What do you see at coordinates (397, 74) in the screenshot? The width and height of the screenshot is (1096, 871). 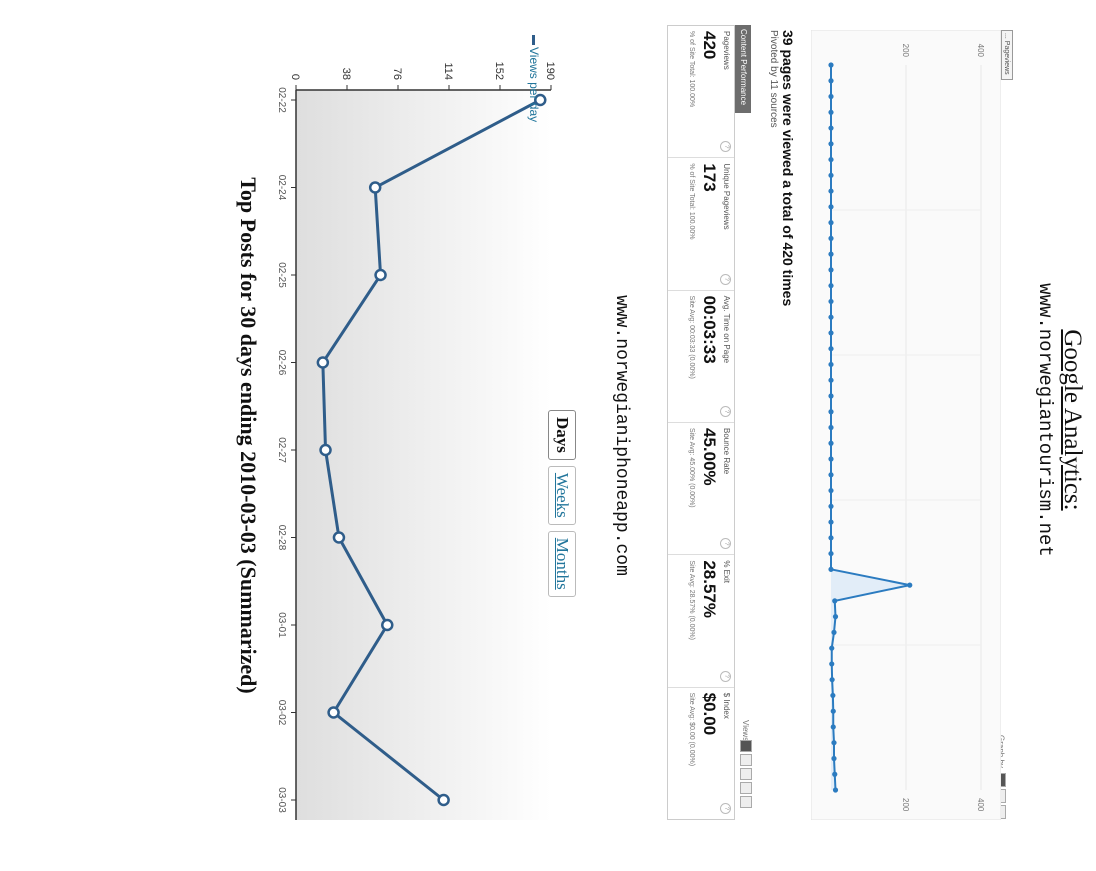 I see `wp-y-tick-label: 76` at bounding box center [397, 74].